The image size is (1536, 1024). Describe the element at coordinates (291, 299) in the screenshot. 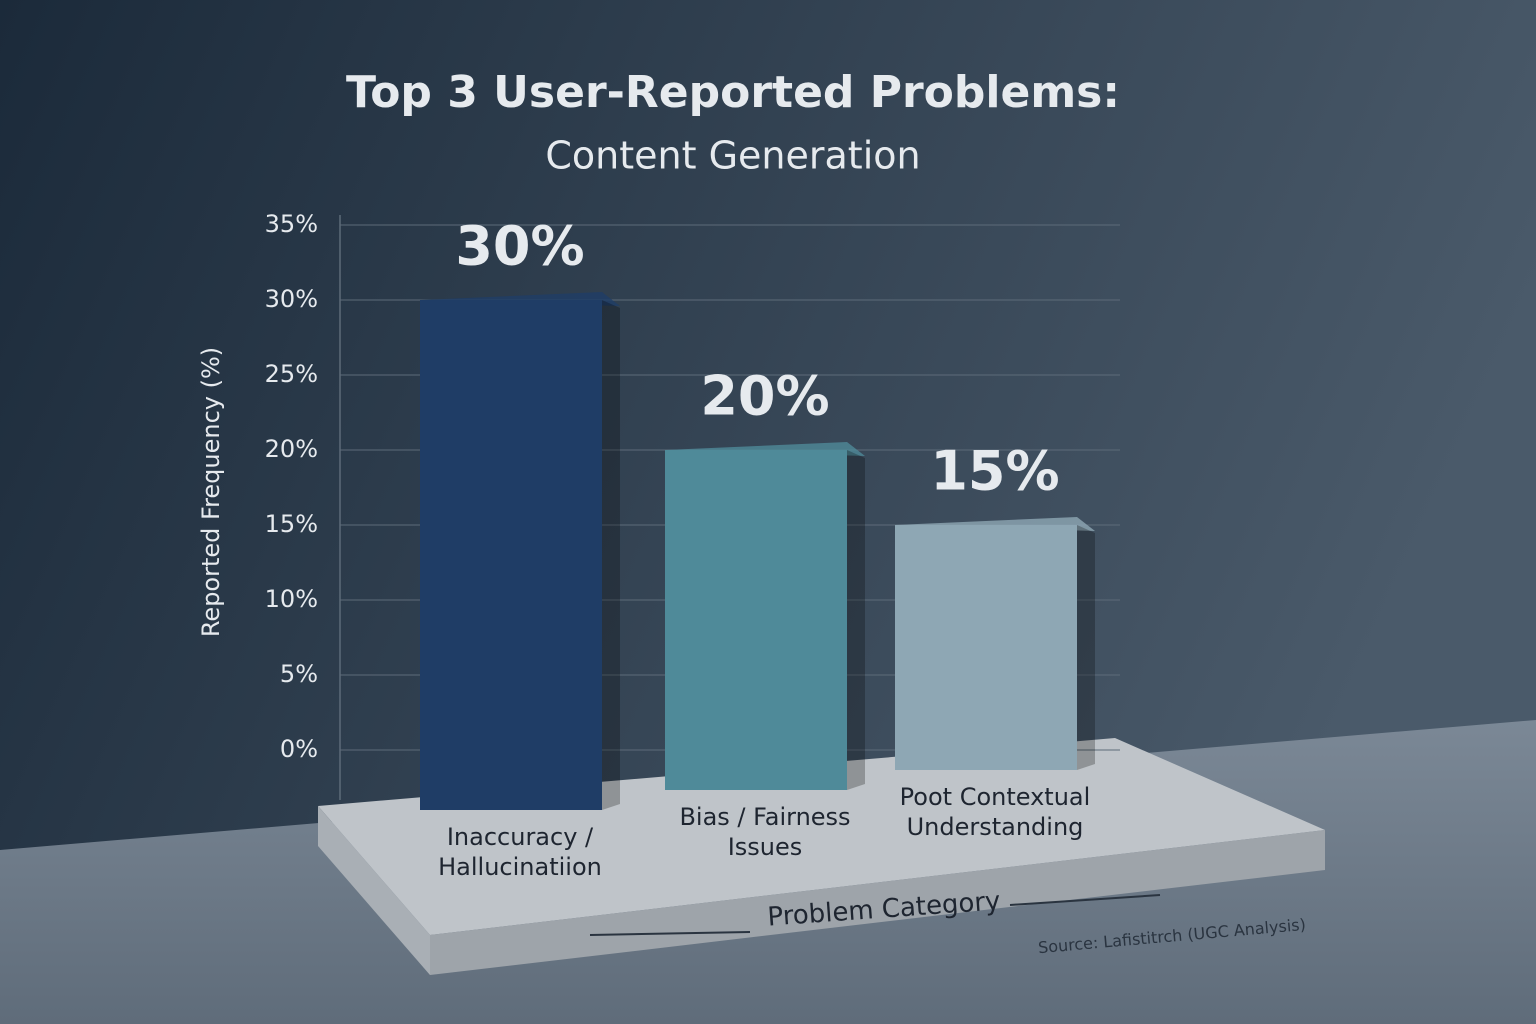

I see `y-tick-label: 30%` at that location.